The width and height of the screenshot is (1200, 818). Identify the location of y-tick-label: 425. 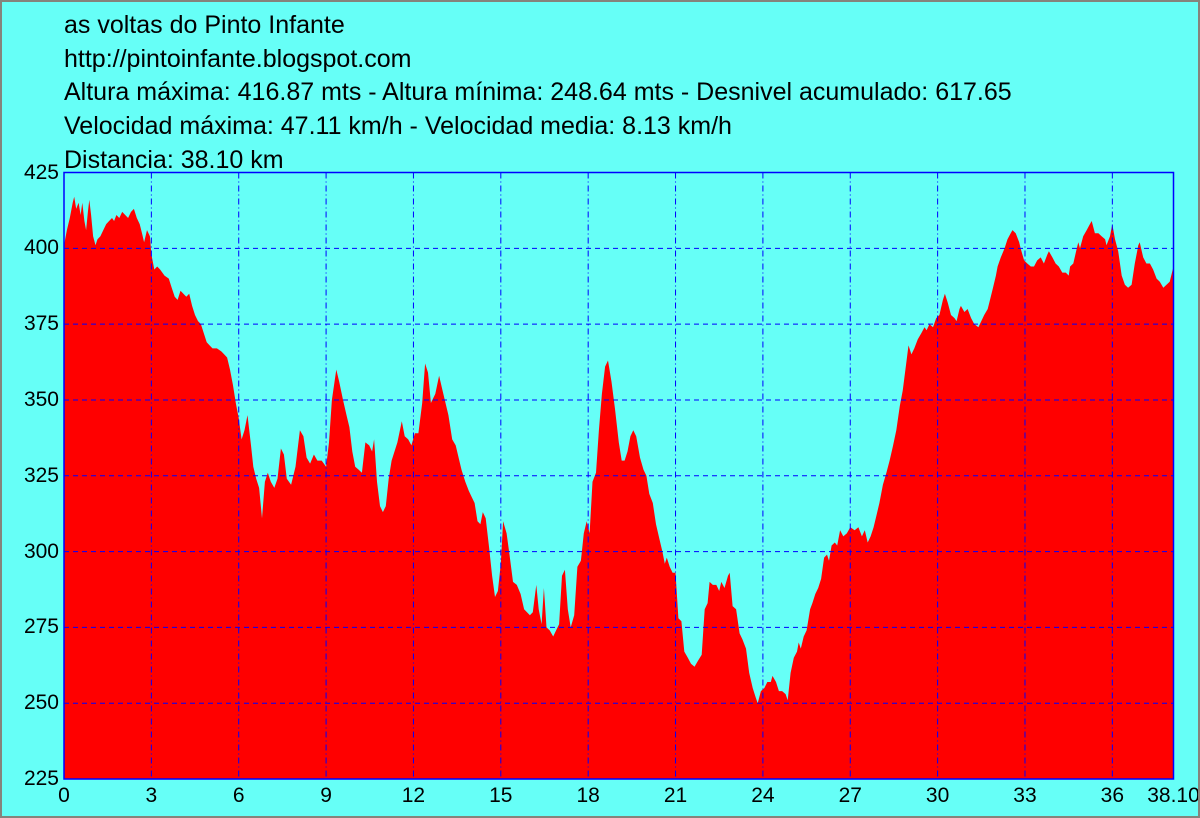
(41, 172).